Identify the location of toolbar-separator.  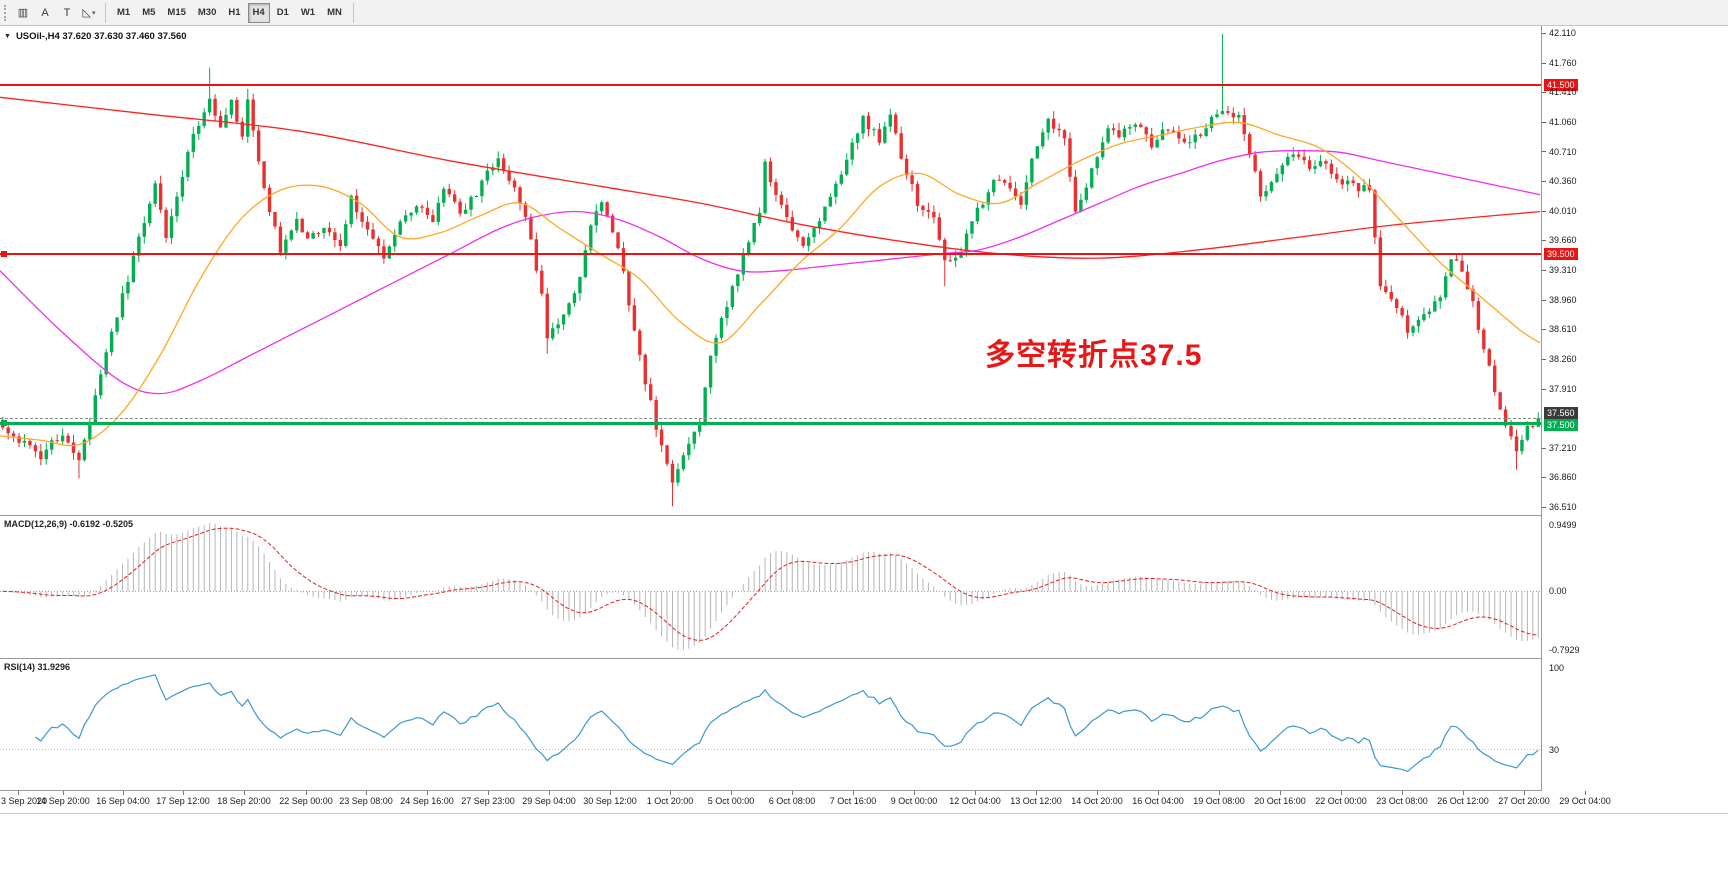
(105, 12).